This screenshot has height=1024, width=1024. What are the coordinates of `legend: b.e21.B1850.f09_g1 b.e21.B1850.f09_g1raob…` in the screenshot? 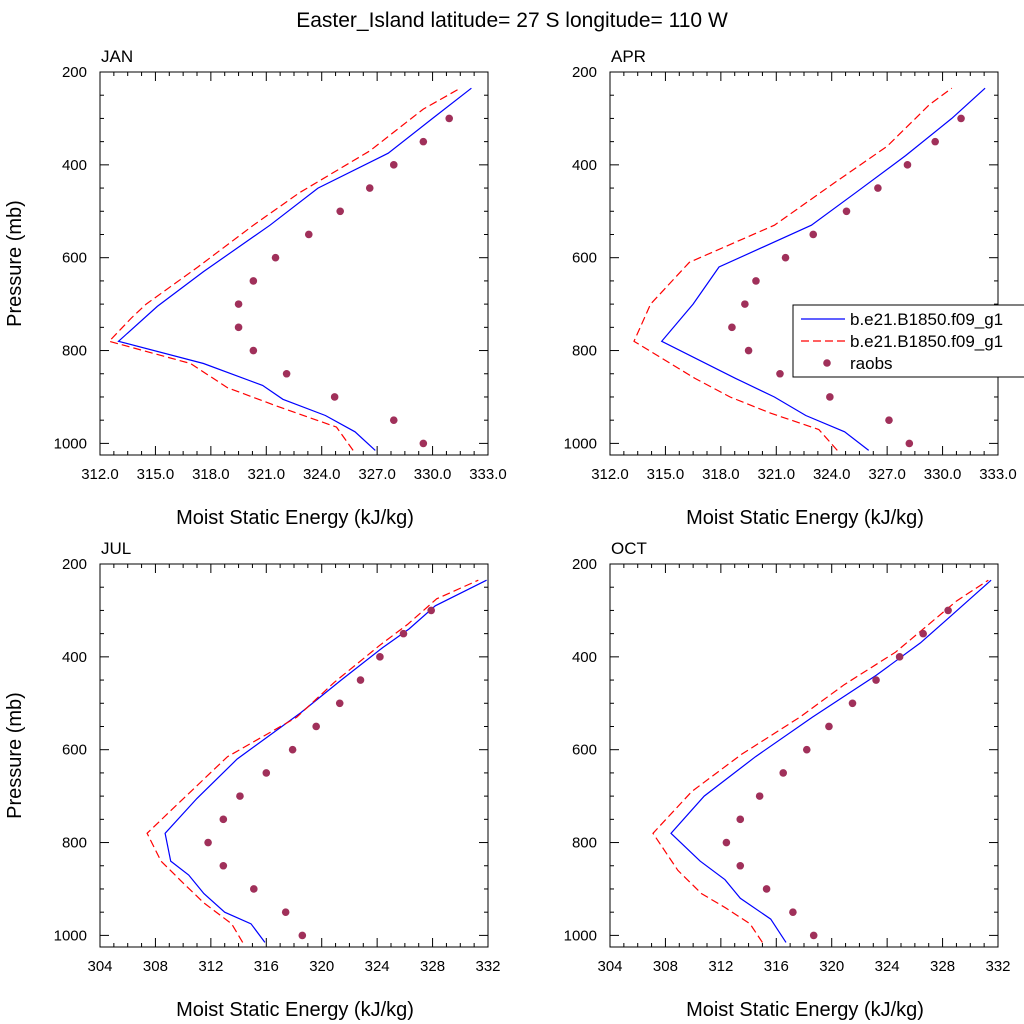 It's located at (908, 341).